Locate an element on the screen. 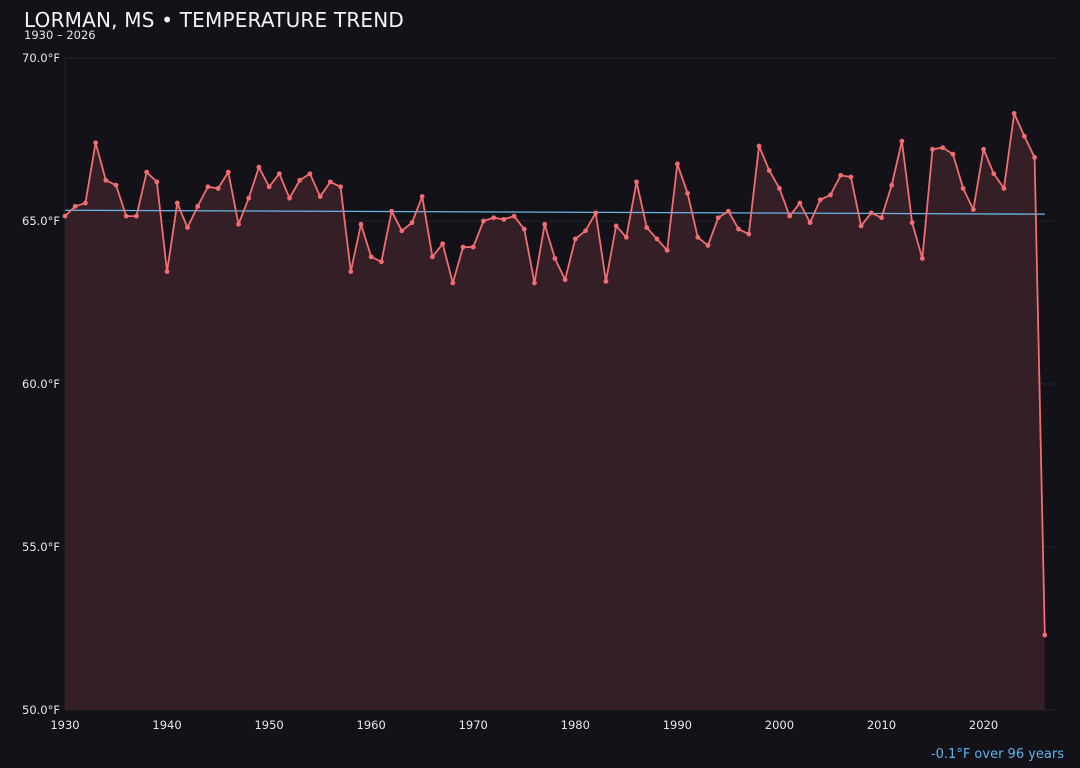 The width and height of the screenshot is (1080, 768). x-axis-ticks: 1930 1940 1950 1960 1970 1980 1990 2000 2010 2020 is located at coordinates (524, 725).